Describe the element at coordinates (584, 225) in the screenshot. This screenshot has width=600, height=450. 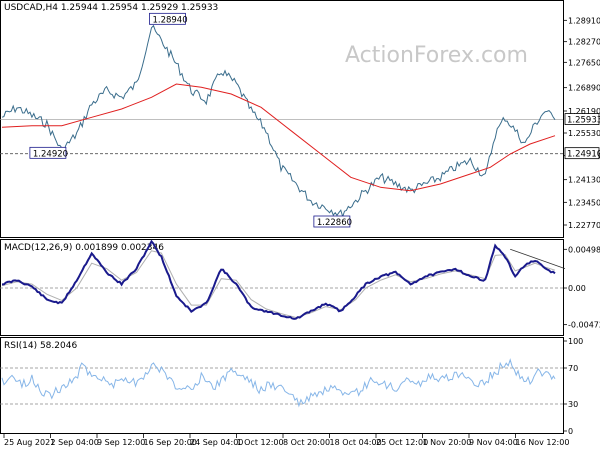
I see `price-y-tick-label: 1.22770` at that location.